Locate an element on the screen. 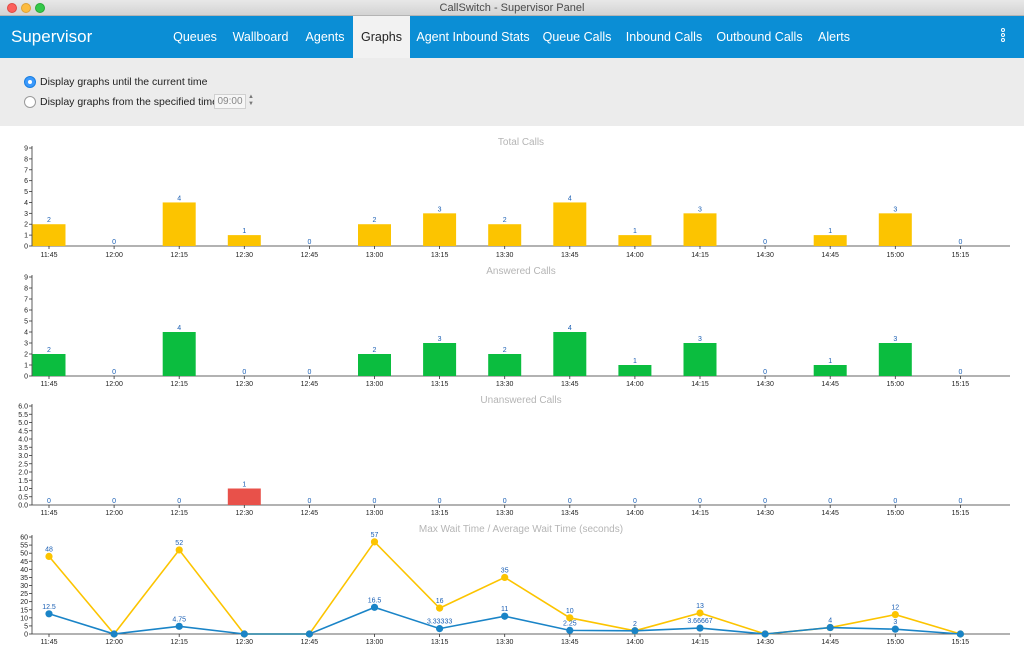 This screenshot has height=656, width=1024. y-tick-label: 60 is located at coordinates (24, 538).